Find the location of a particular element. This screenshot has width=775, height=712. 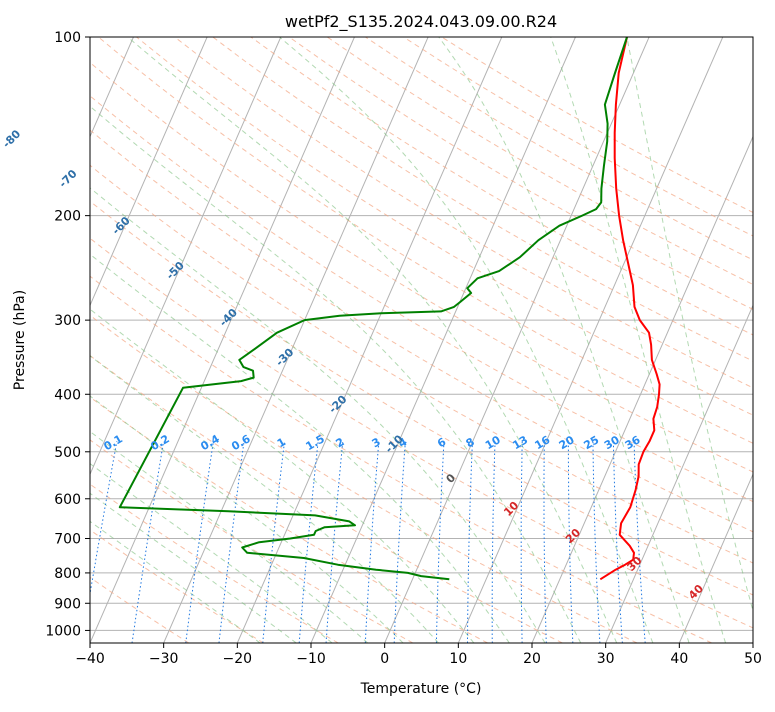

x-tick-label: 30 is located at coordinates (606, 659).